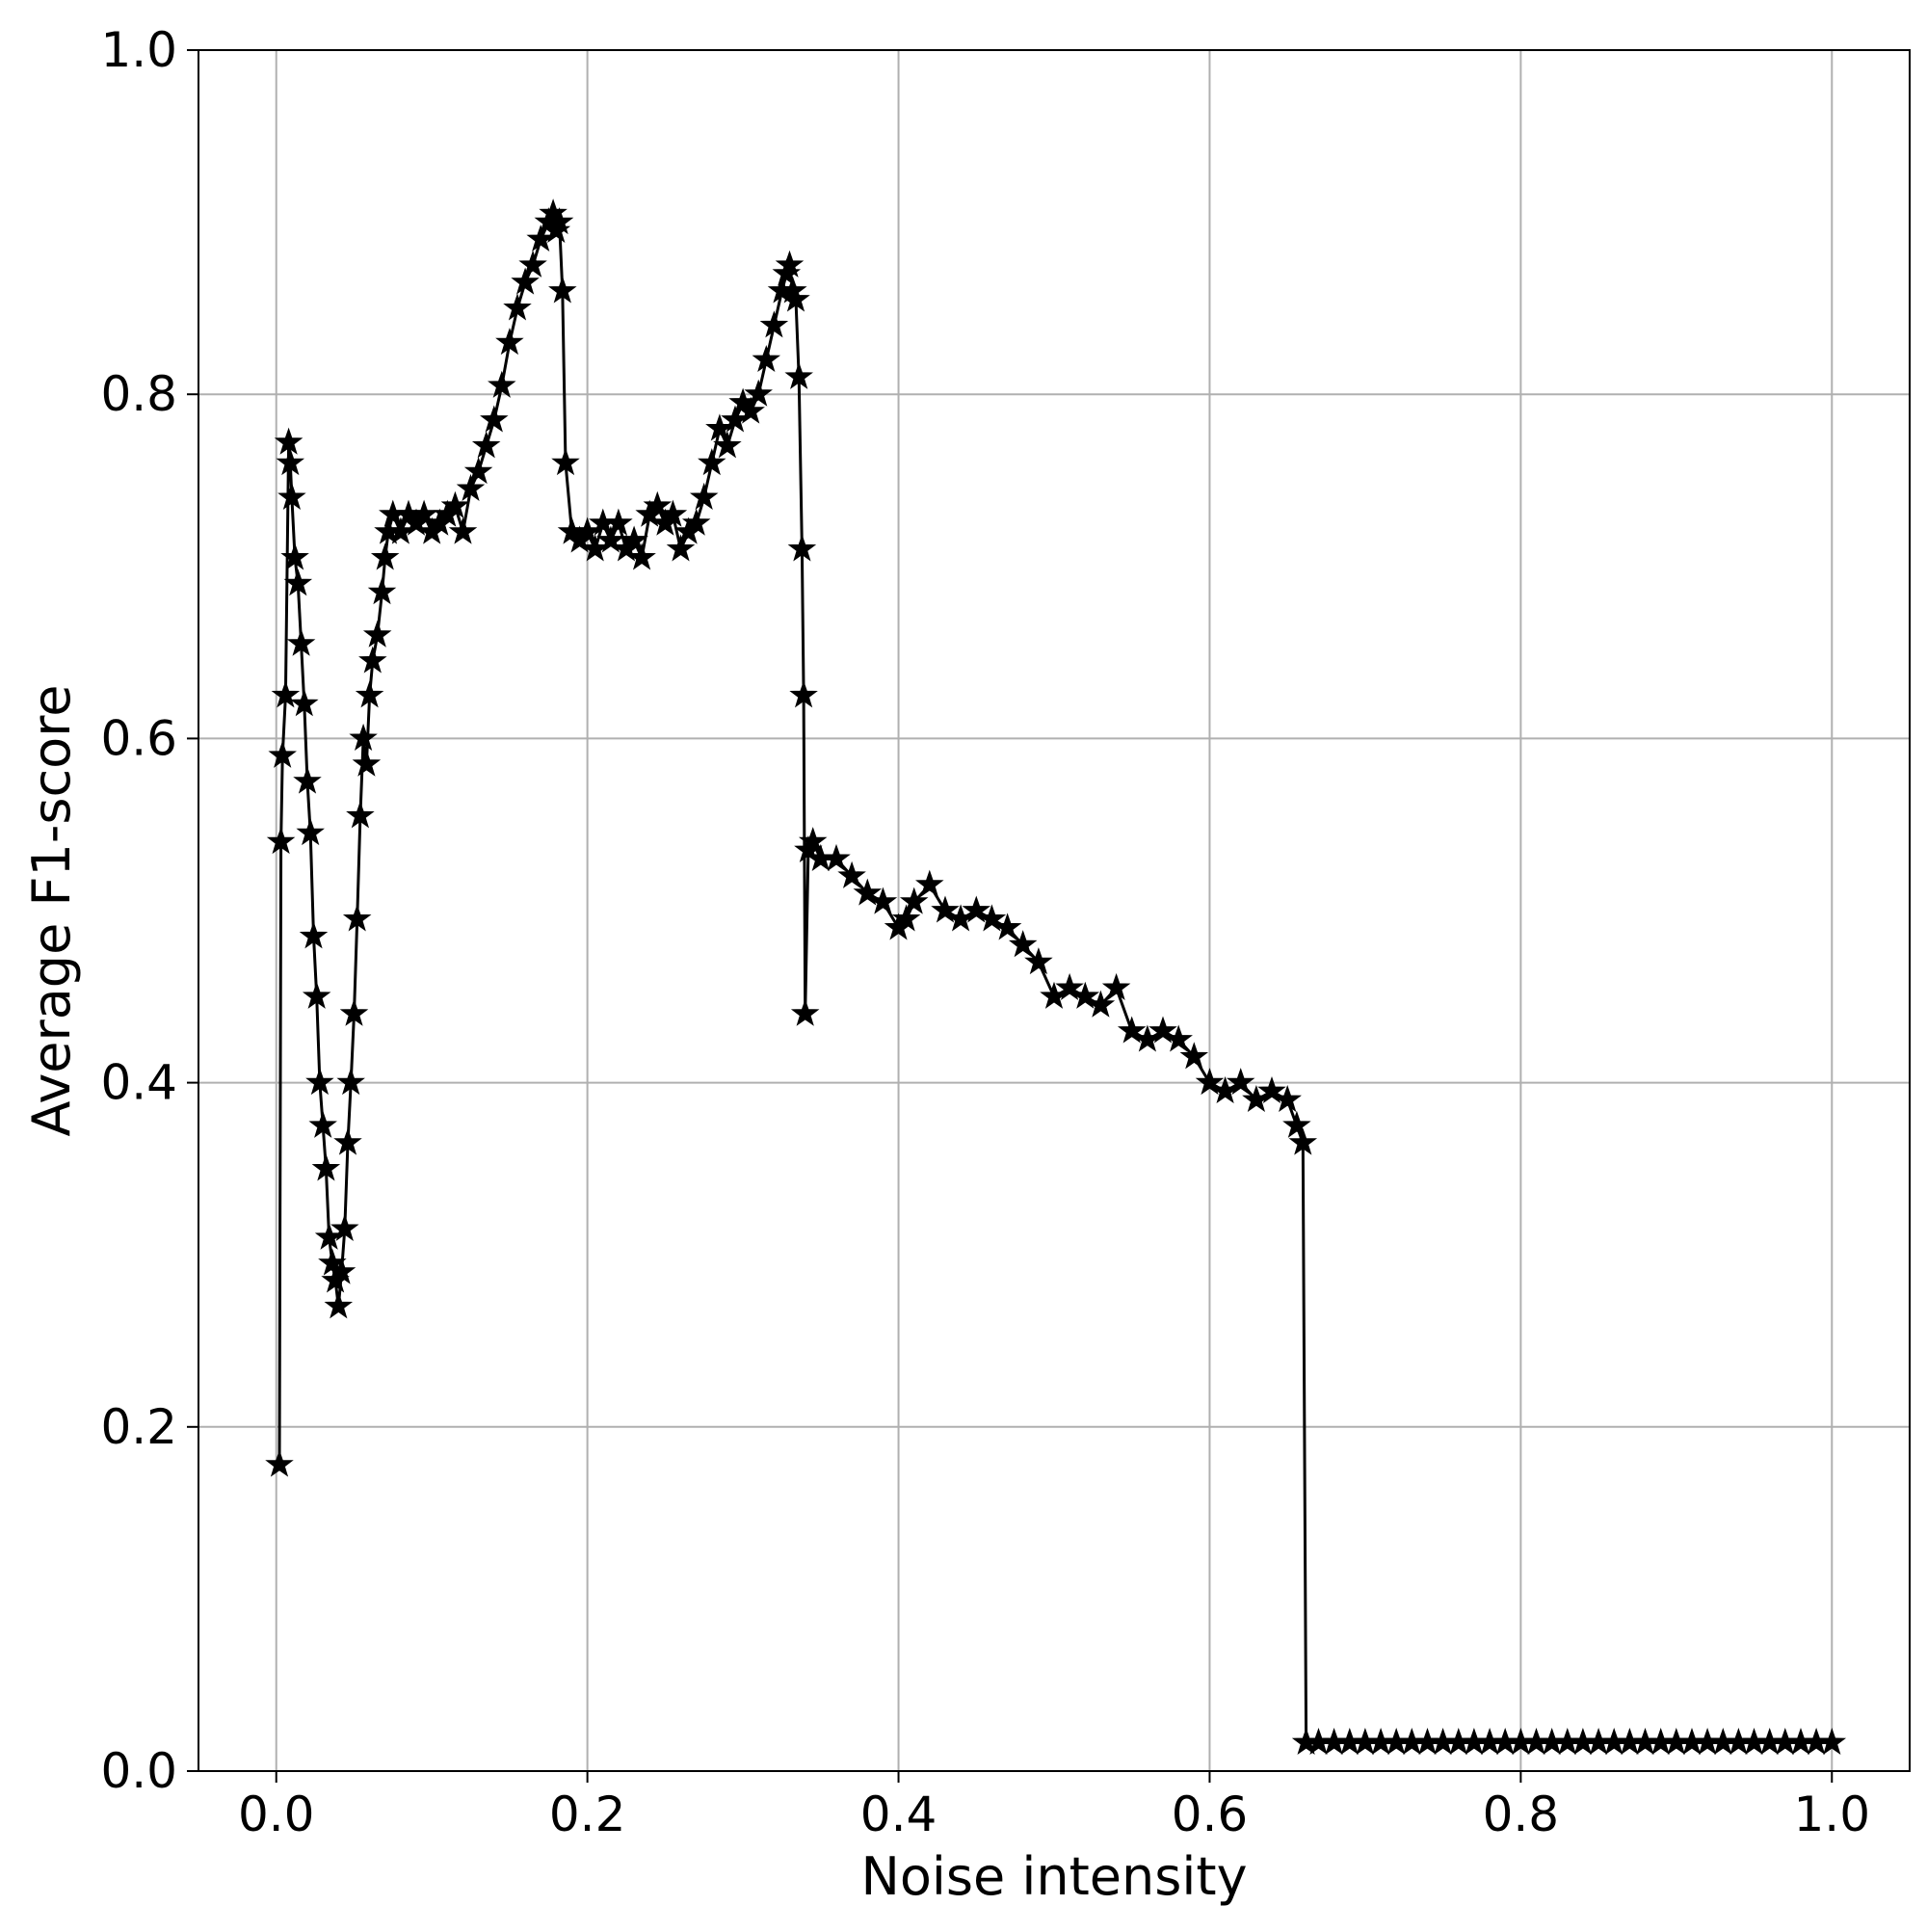 Image resolution: width=1927 pixels, height=1932 pixels. What do you see at coordinates (1211, 1814) in the screenshot?
I see `x-tick-label: 0.6` at bounding box center [1211, 1814].